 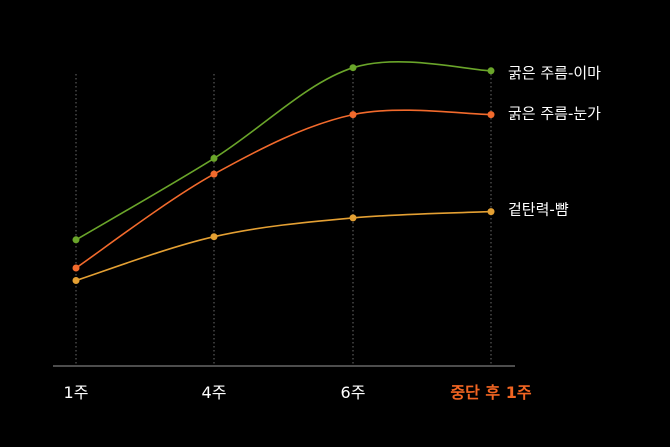 What do you see at coordinates (353, 392) in the screenshot?
I see `x-tick-label-2: 6주` at bounding box center [353, 392].